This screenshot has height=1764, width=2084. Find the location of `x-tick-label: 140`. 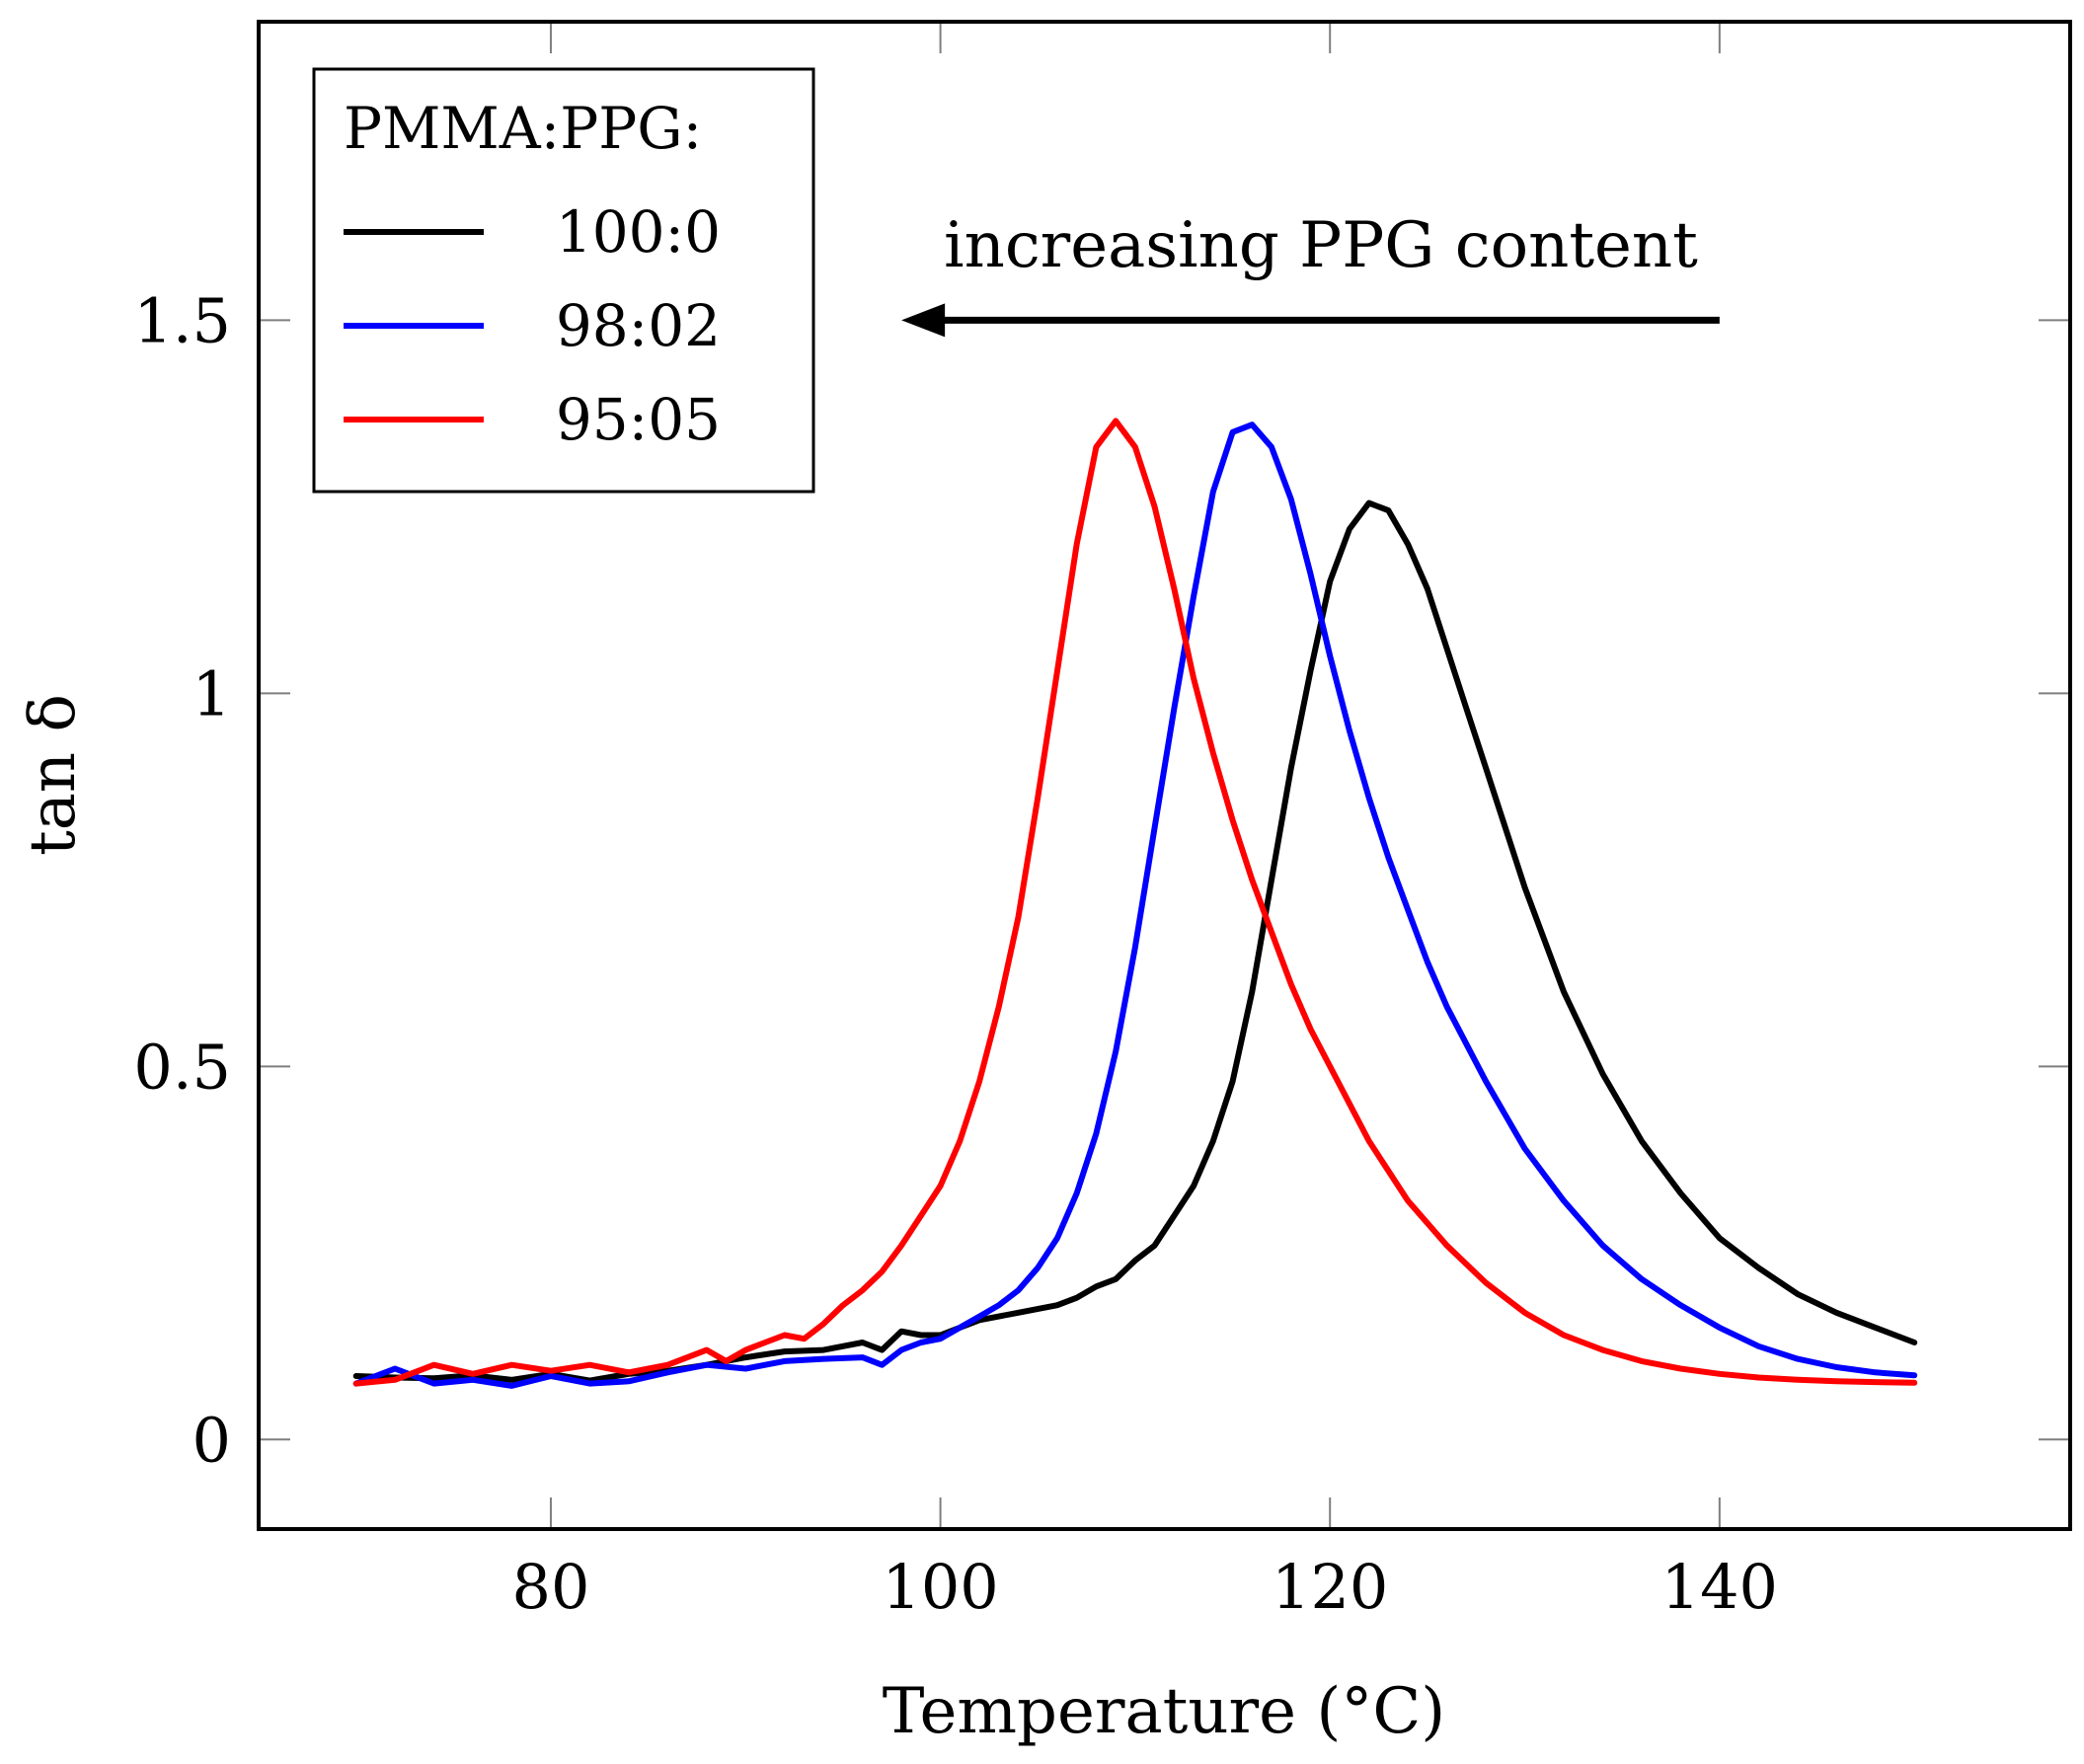

x-tick-label: 140 is located at coordinates (1719, 1587).